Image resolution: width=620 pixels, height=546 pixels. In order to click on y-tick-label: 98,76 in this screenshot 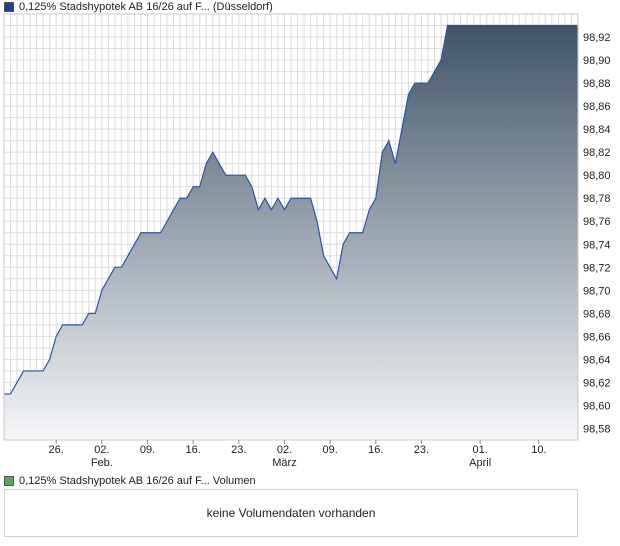, I will do `click(597, 222)`.